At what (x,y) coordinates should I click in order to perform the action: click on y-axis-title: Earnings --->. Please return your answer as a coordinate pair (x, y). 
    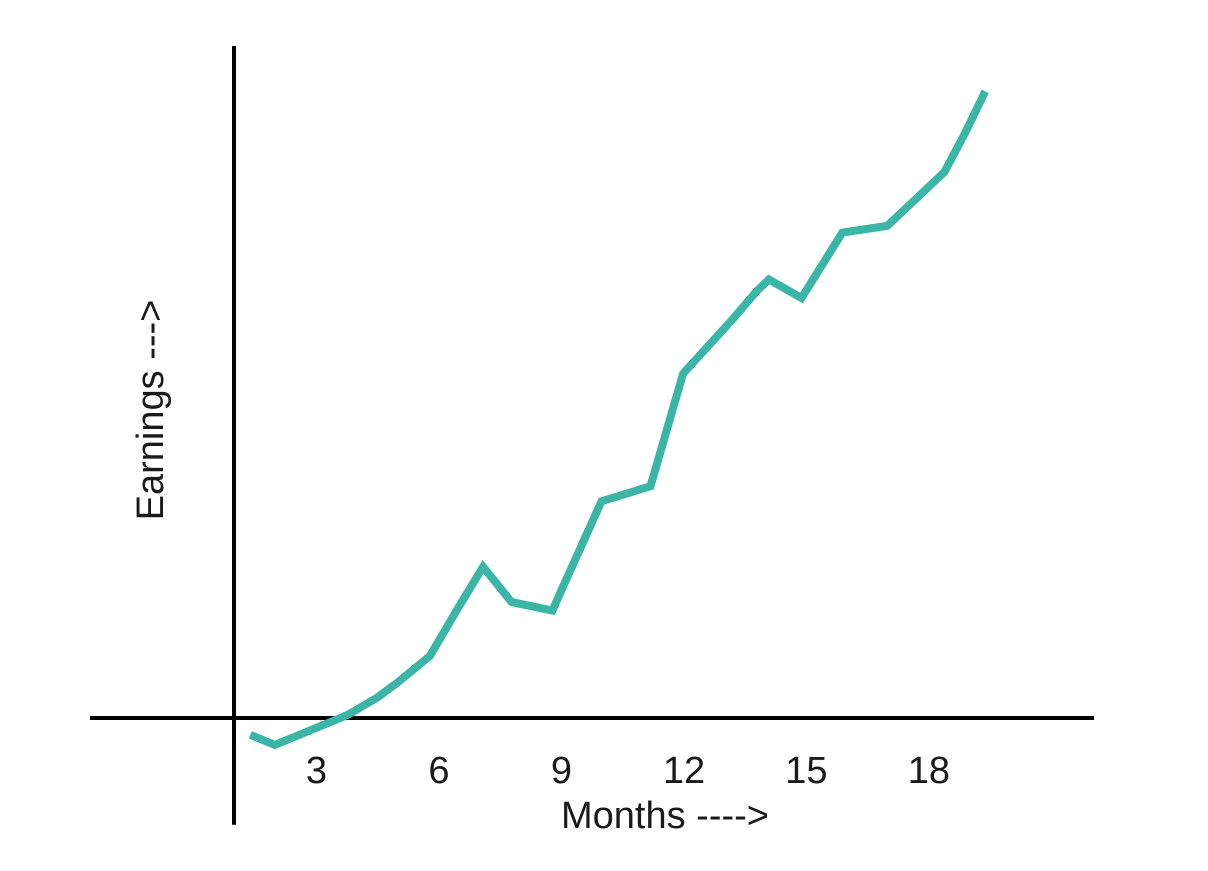
    Looking at the image, I should click on (151, 410).